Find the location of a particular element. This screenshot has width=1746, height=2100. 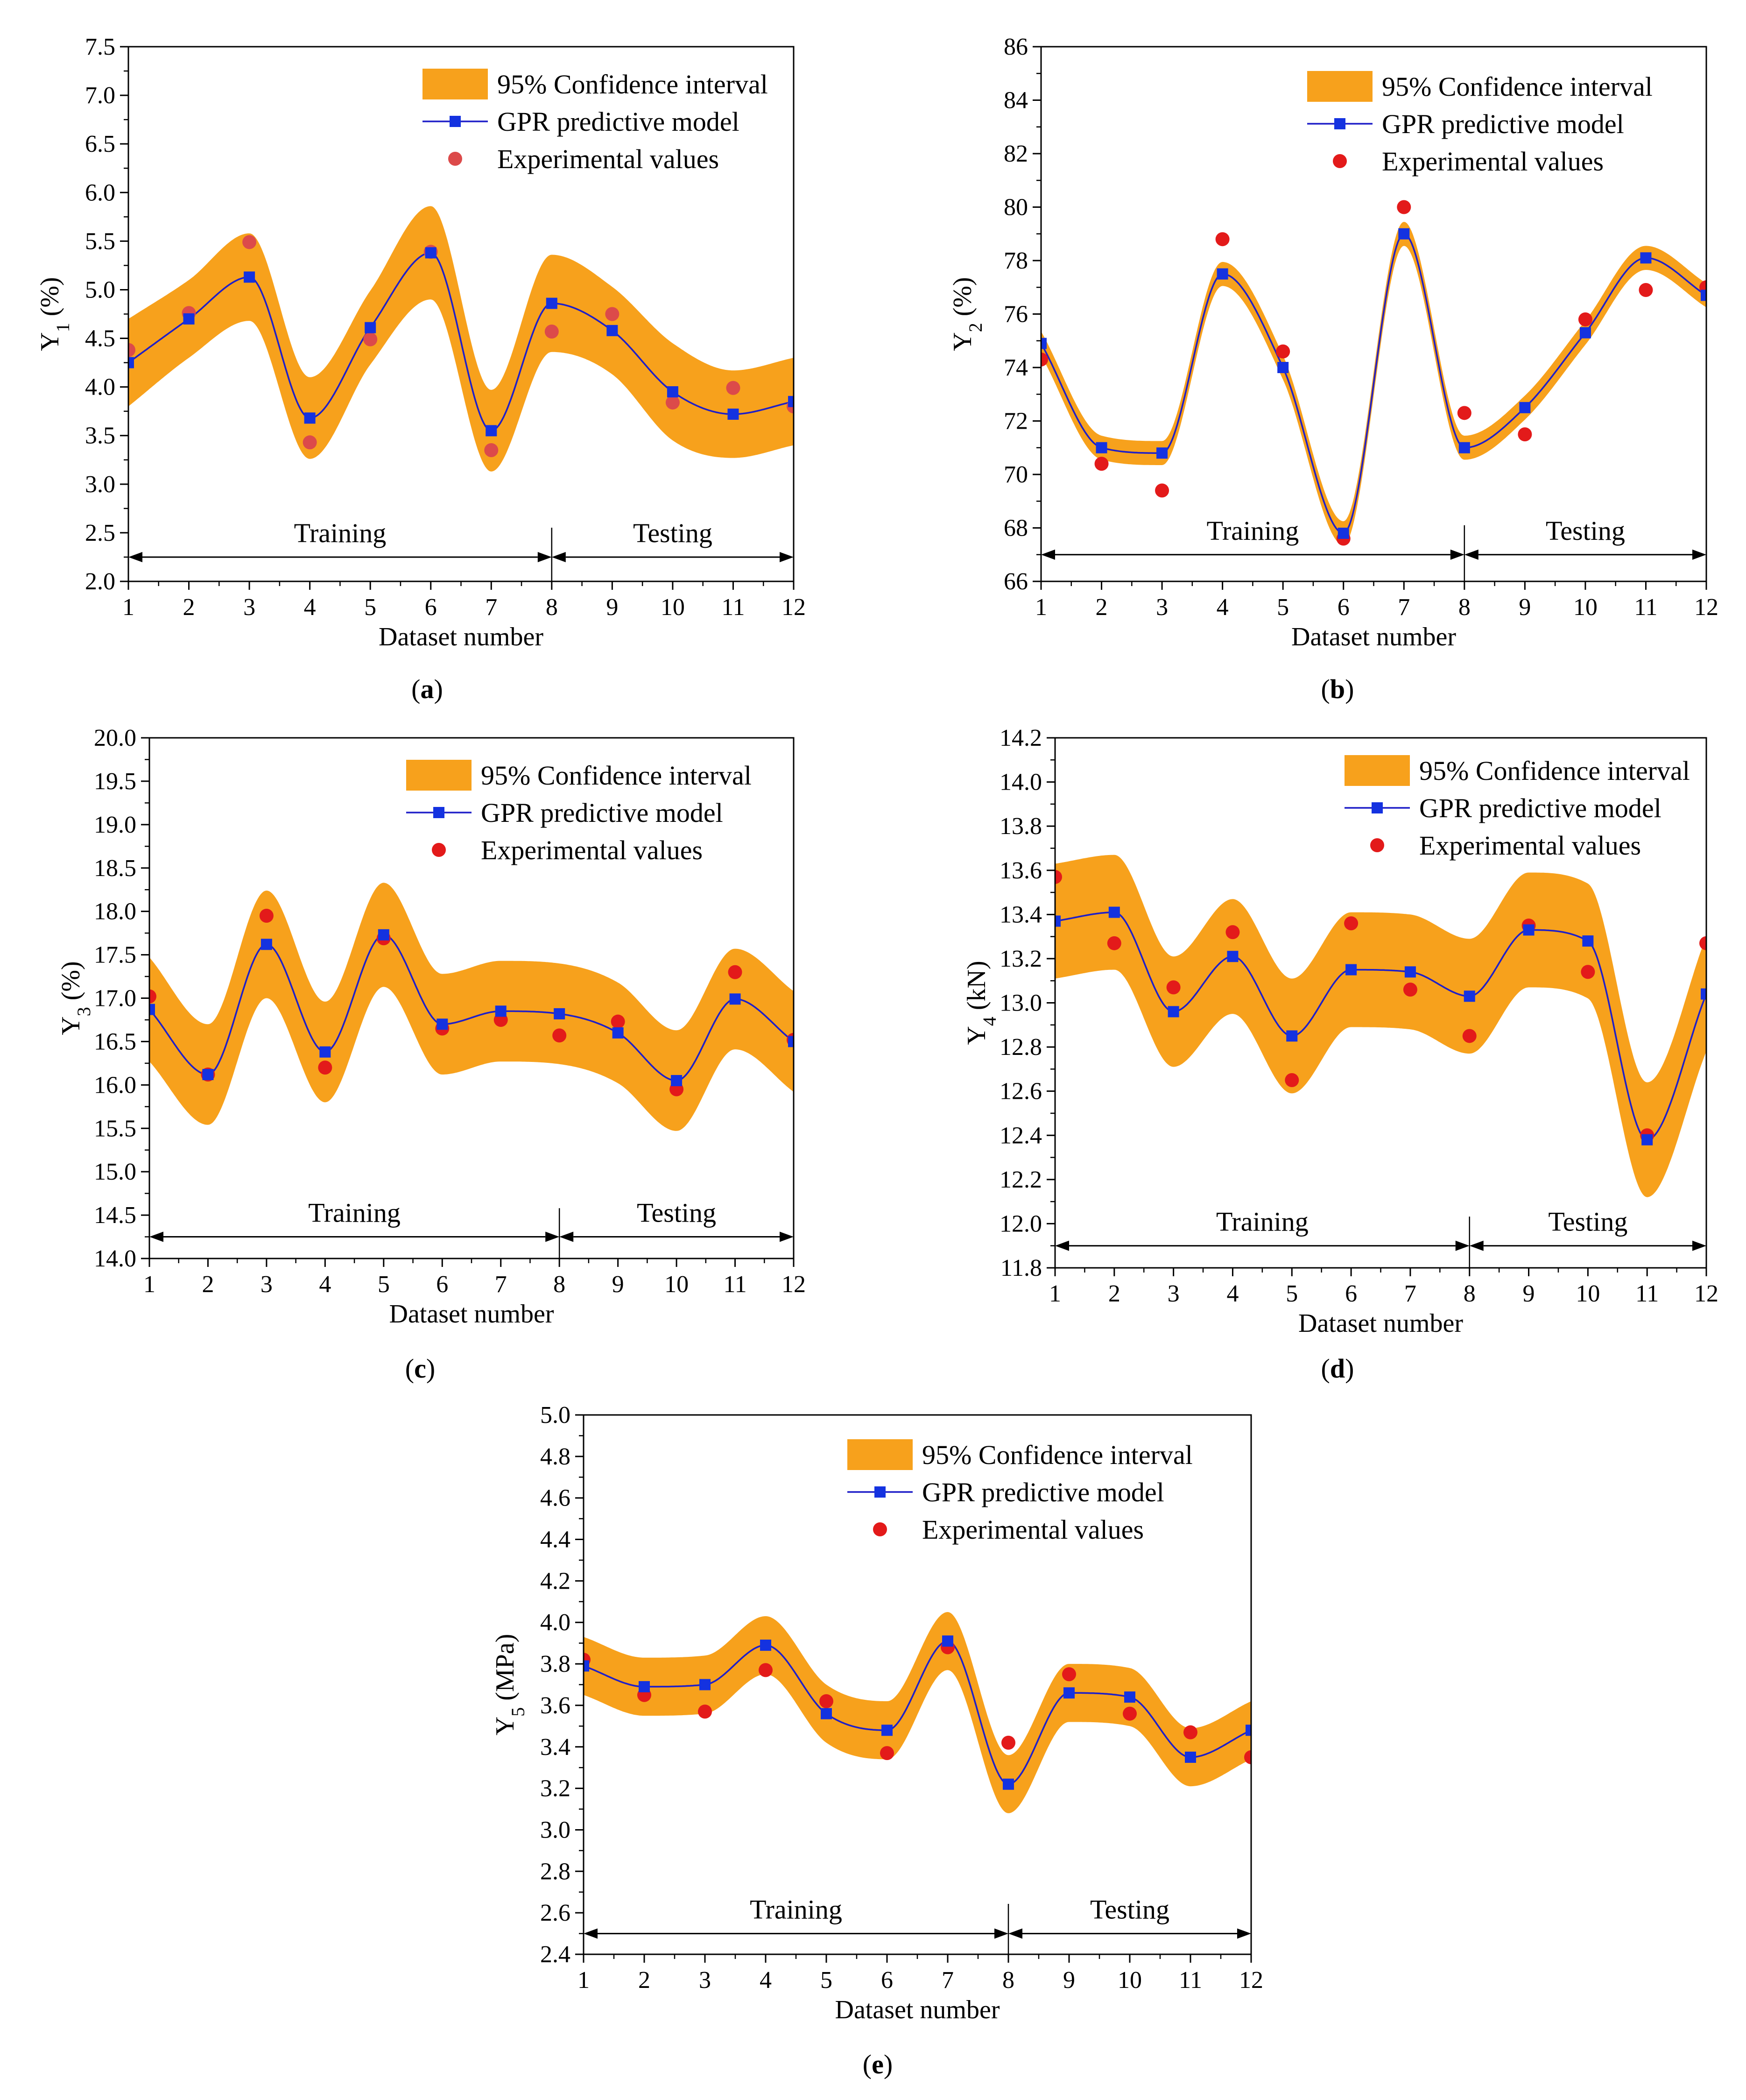

x-tick-label: 7 is located at coordinates (1404, 607).